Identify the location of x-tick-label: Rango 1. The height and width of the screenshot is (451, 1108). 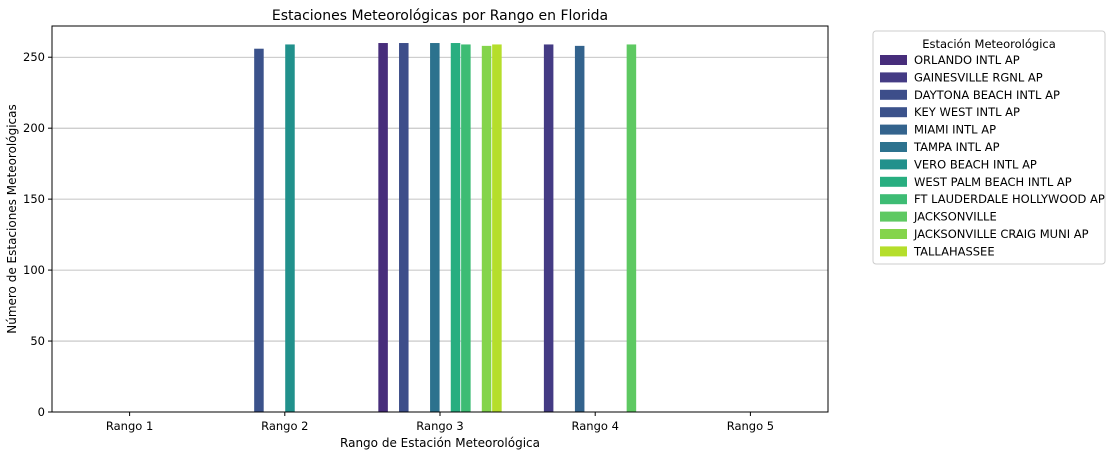
(129, 426).